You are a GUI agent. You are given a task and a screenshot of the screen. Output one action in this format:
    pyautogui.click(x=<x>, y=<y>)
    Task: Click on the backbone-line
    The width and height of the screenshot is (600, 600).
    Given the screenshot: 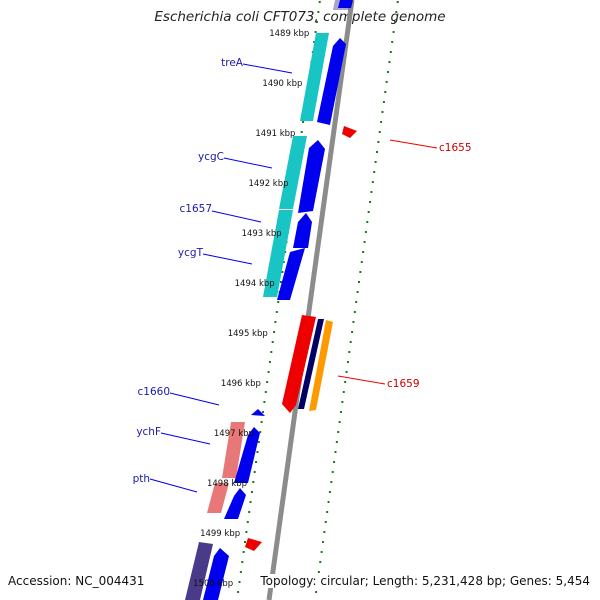 What is the action you would take?
    pyautogui.click(x=310, y=300)
    